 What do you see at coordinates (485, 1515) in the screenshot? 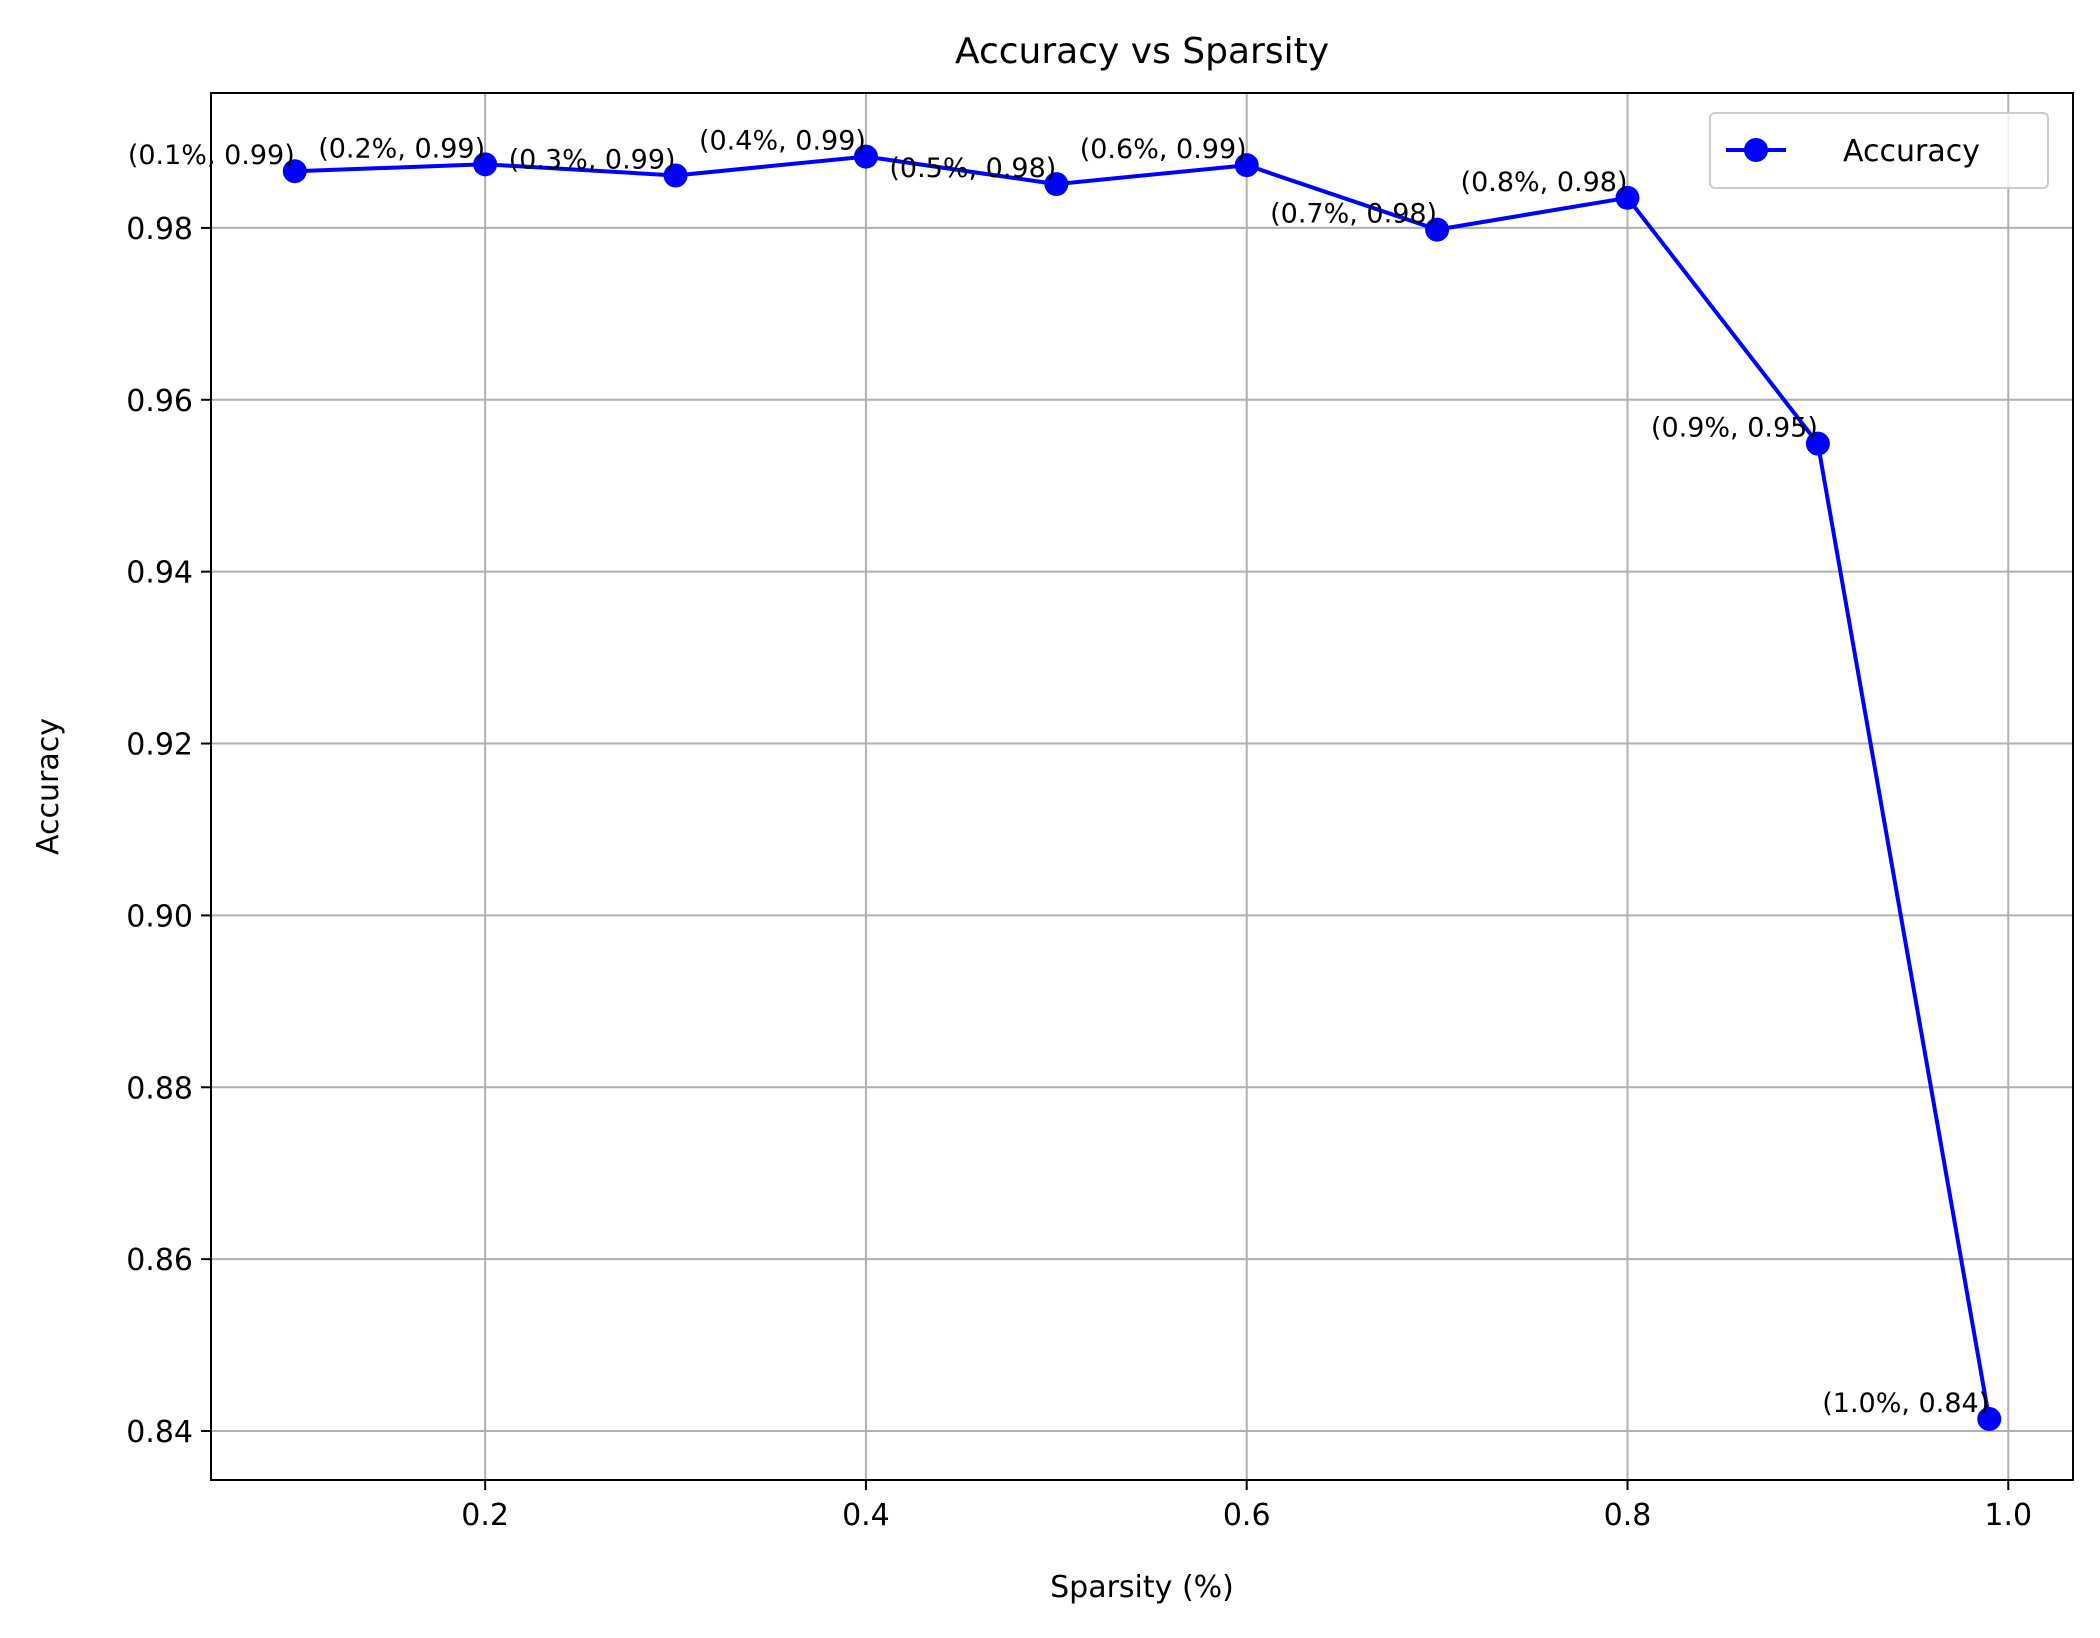
I see `x-tick-label: 0.2` at bounding box center [485, 1515].